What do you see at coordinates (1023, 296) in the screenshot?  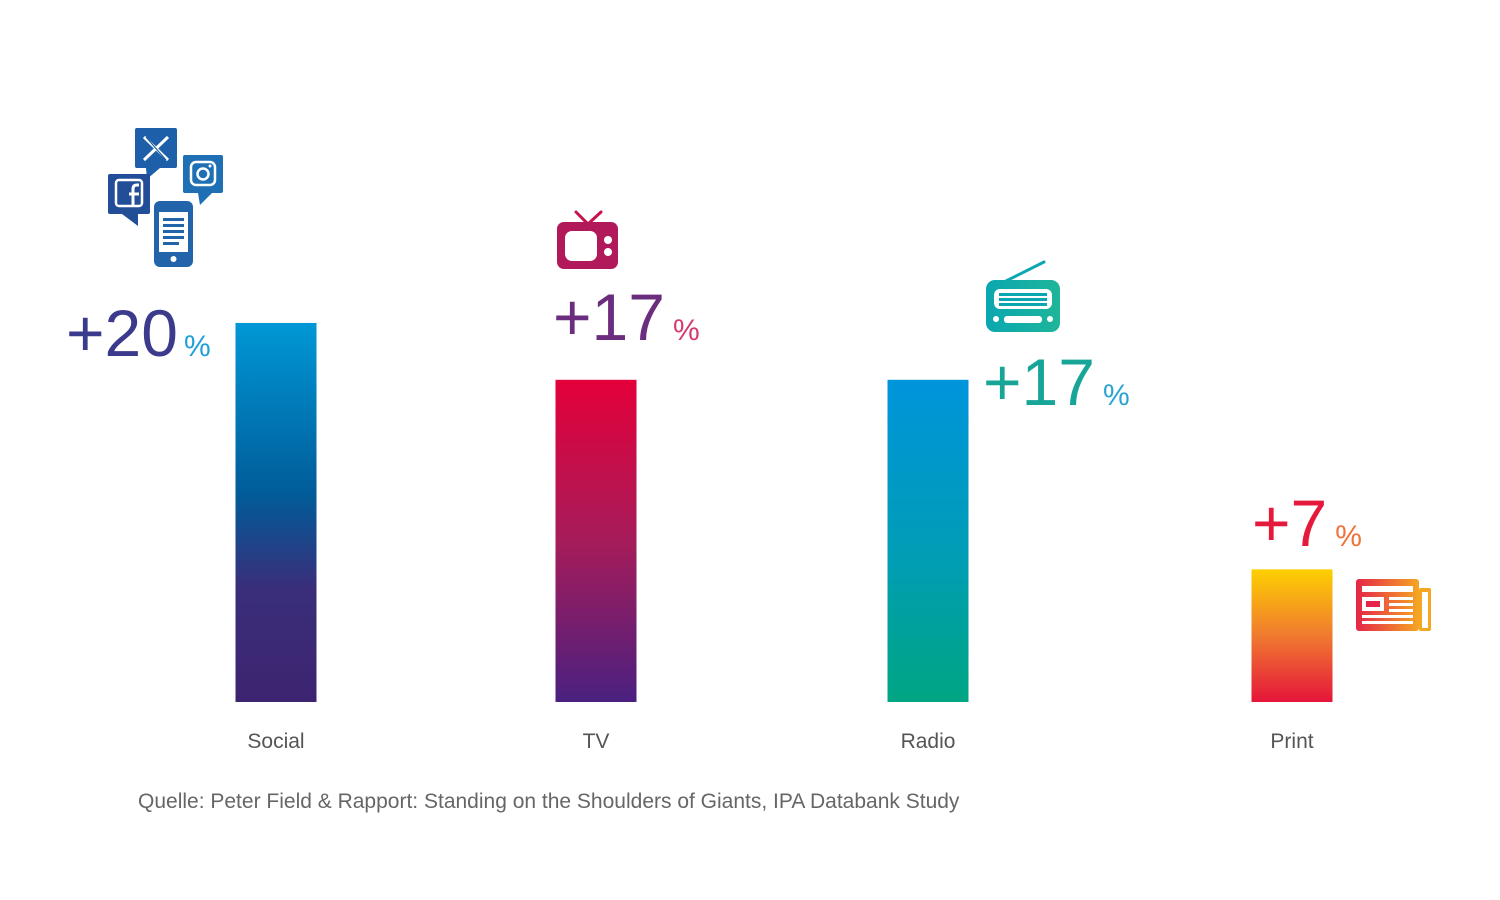 I see `radio-icon` at bounding box center [1023, 296].